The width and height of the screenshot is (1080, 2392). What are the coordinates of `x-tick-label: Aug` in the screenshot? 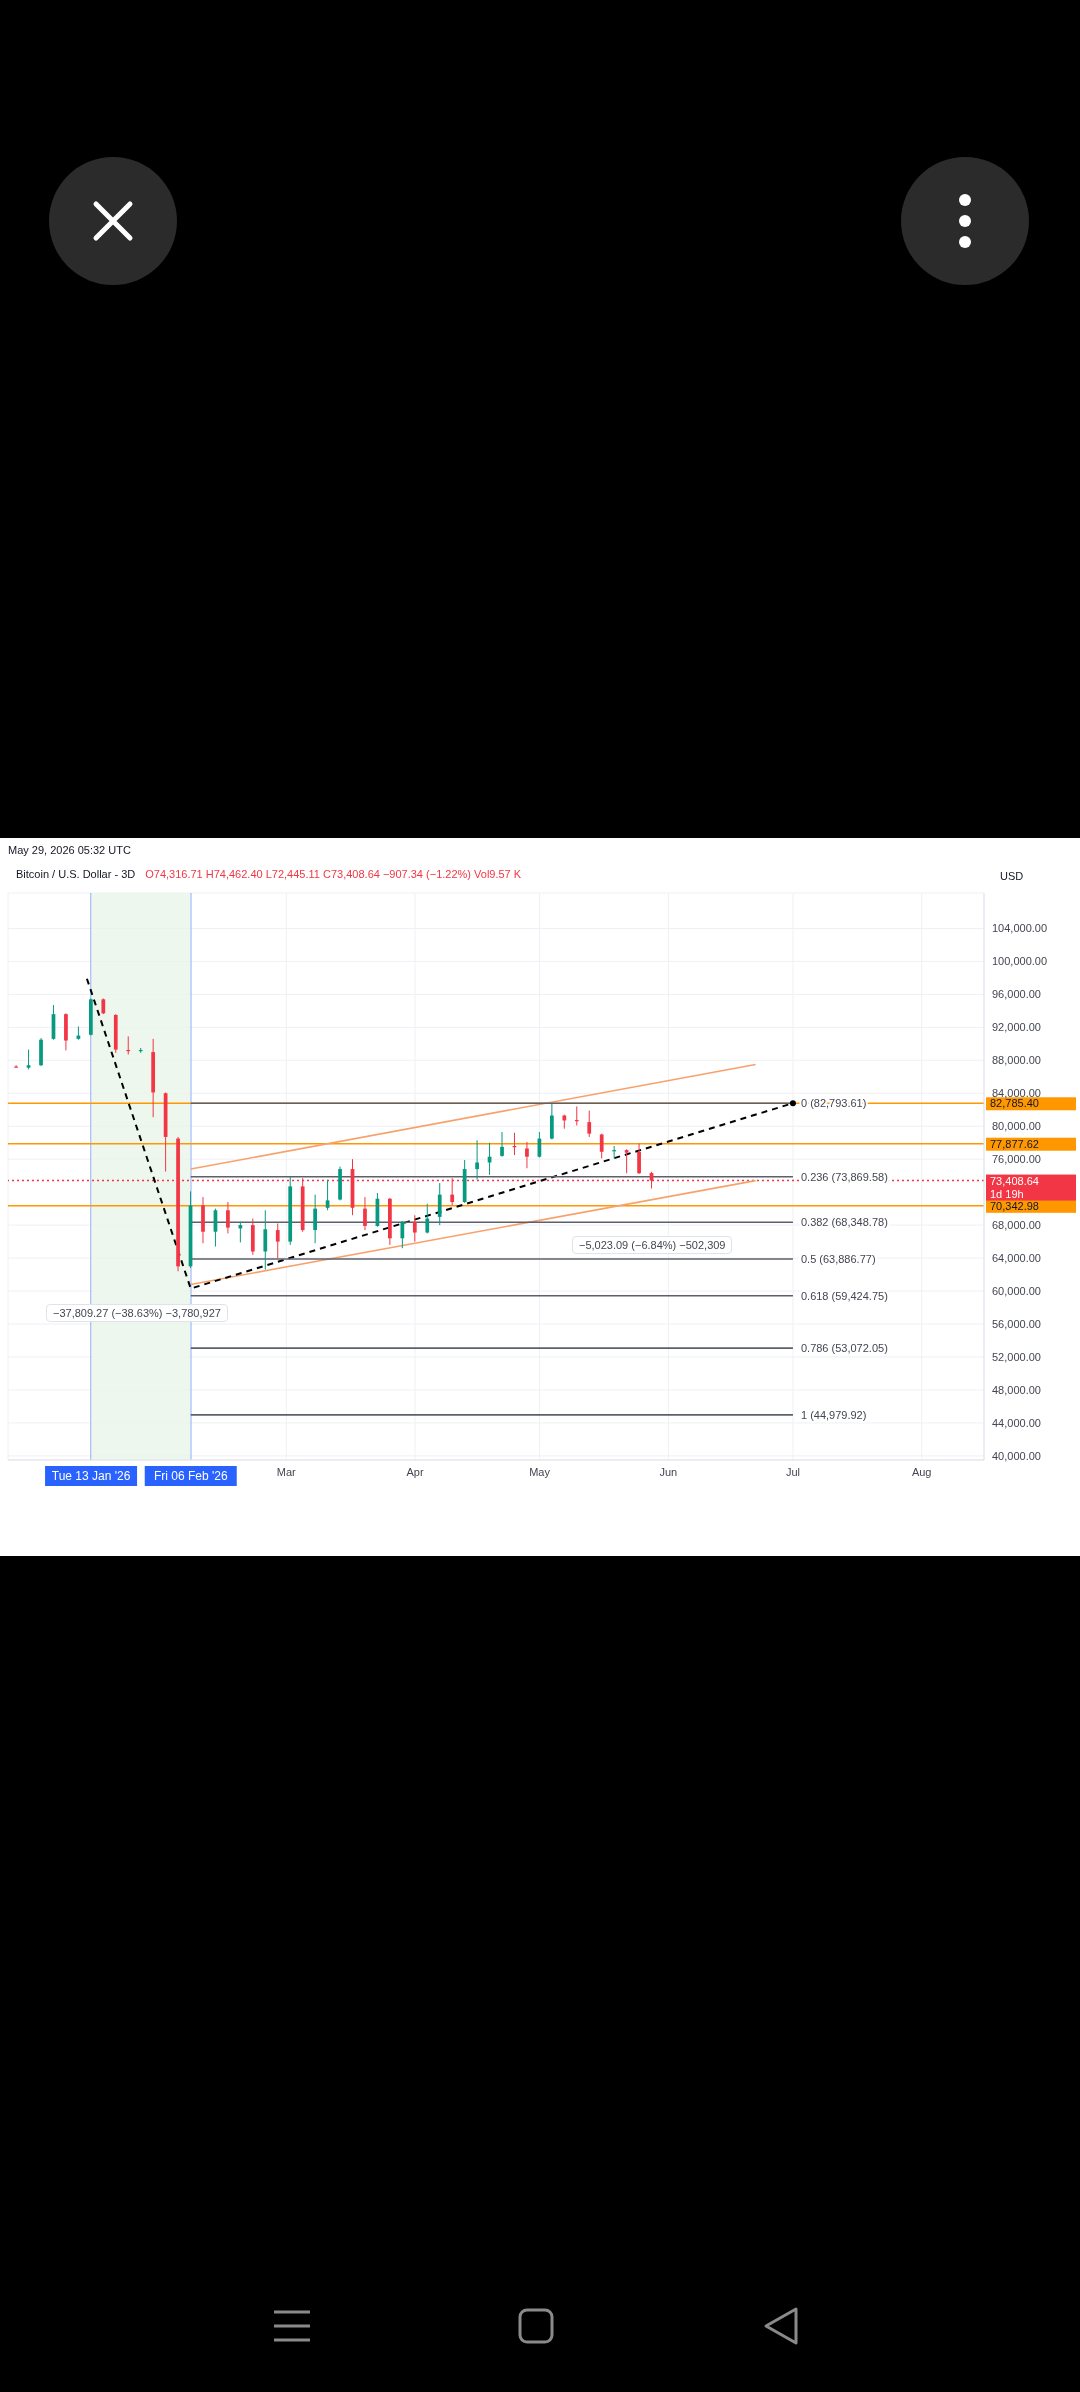 It's located at (921, 1471).